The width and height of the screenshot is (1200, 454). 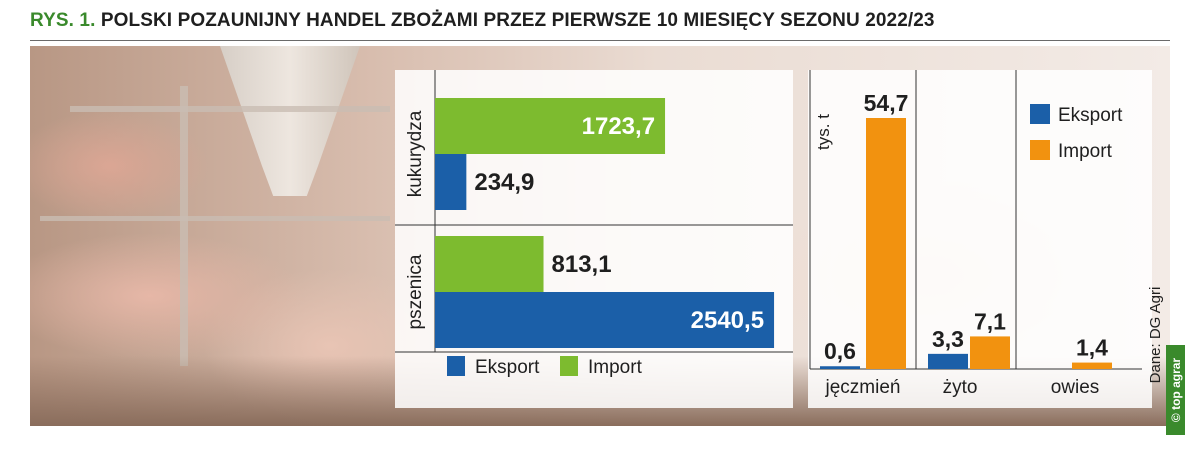 I want to click on brand-badge, so click(x=1175, y=390).